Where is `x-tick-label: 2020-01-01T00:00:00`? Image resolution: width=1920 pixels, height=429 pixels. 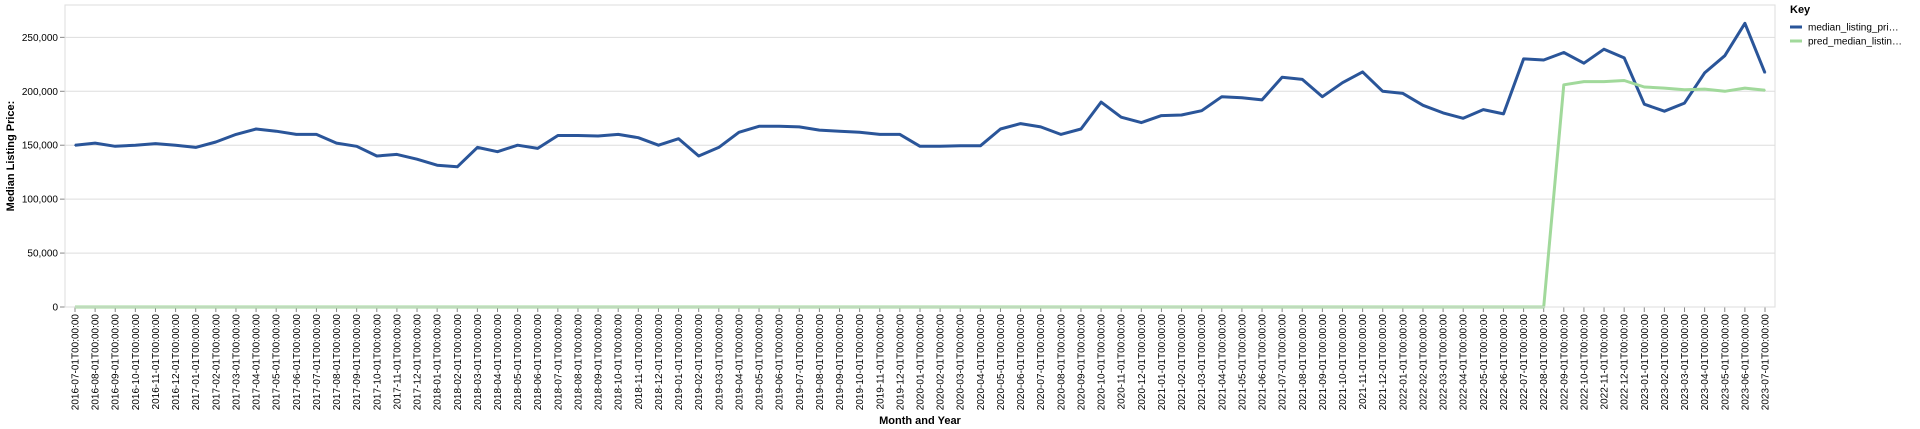
x-tick-label: 2020-01-01T00:00:00 is located at coordinates (921, 362).